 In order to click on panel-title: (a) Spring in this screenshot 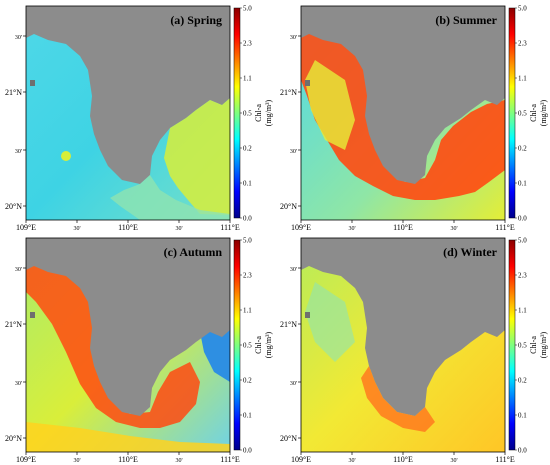, I will do `click(196, 20)`.